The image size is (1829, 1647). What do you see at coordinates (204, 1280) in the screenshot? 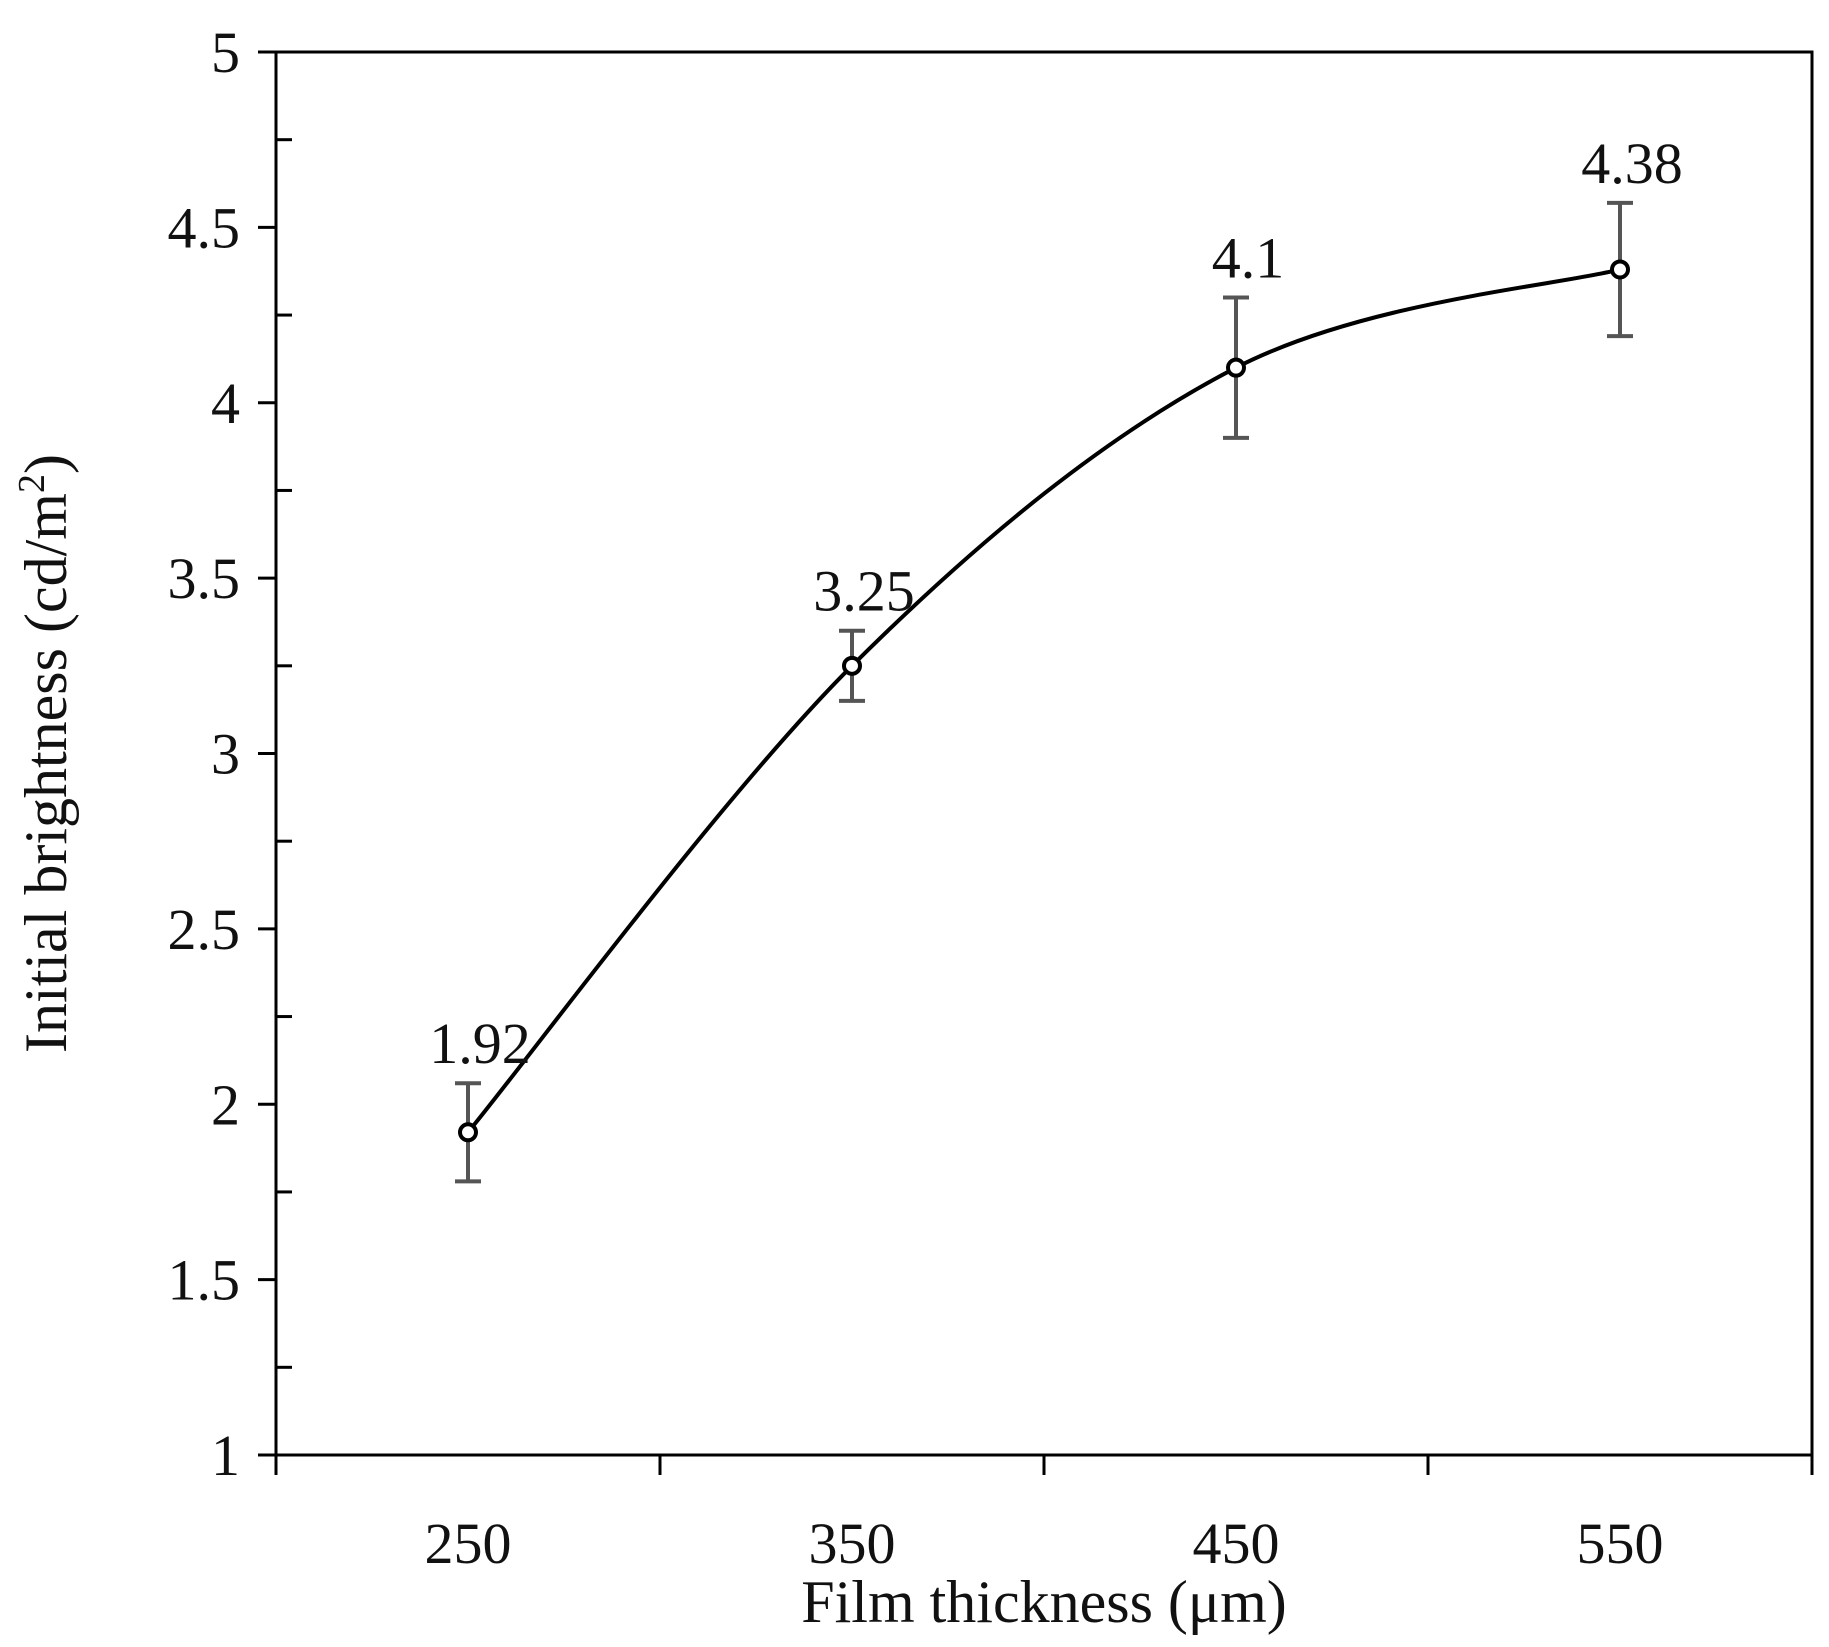
I see `y-tick-label: 1.5` at bounding box center [204, 1280].